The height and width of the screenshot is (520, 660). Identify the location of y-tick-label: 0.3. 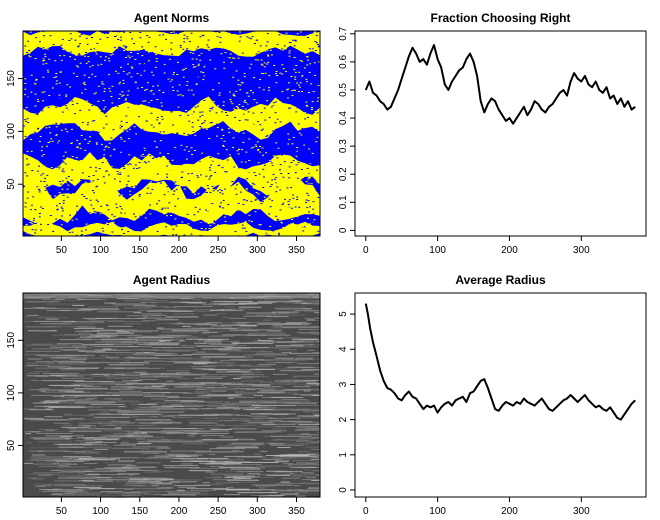
(343, 146).